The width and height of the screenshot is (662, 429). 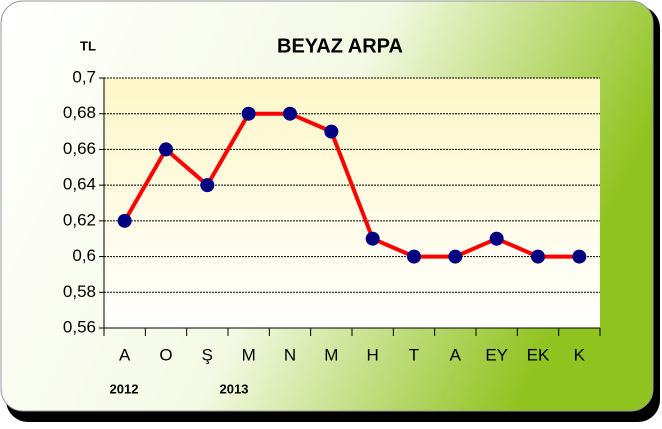 What do you see at coordinates (290, 354) in the screenshot?
I see `x-tick-label: N` at bounding box center [290, 354].